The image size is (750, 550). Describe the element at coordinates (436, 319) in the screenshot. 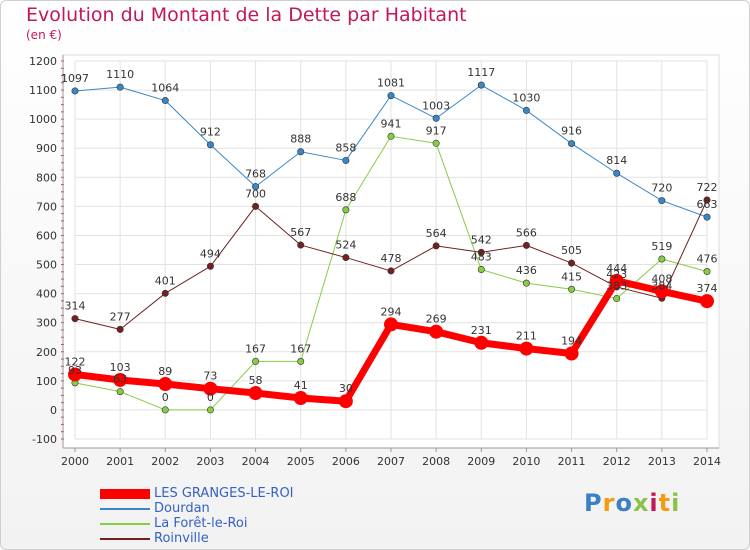

I see `data-label-les-granges-le-roi: 269` at that location.